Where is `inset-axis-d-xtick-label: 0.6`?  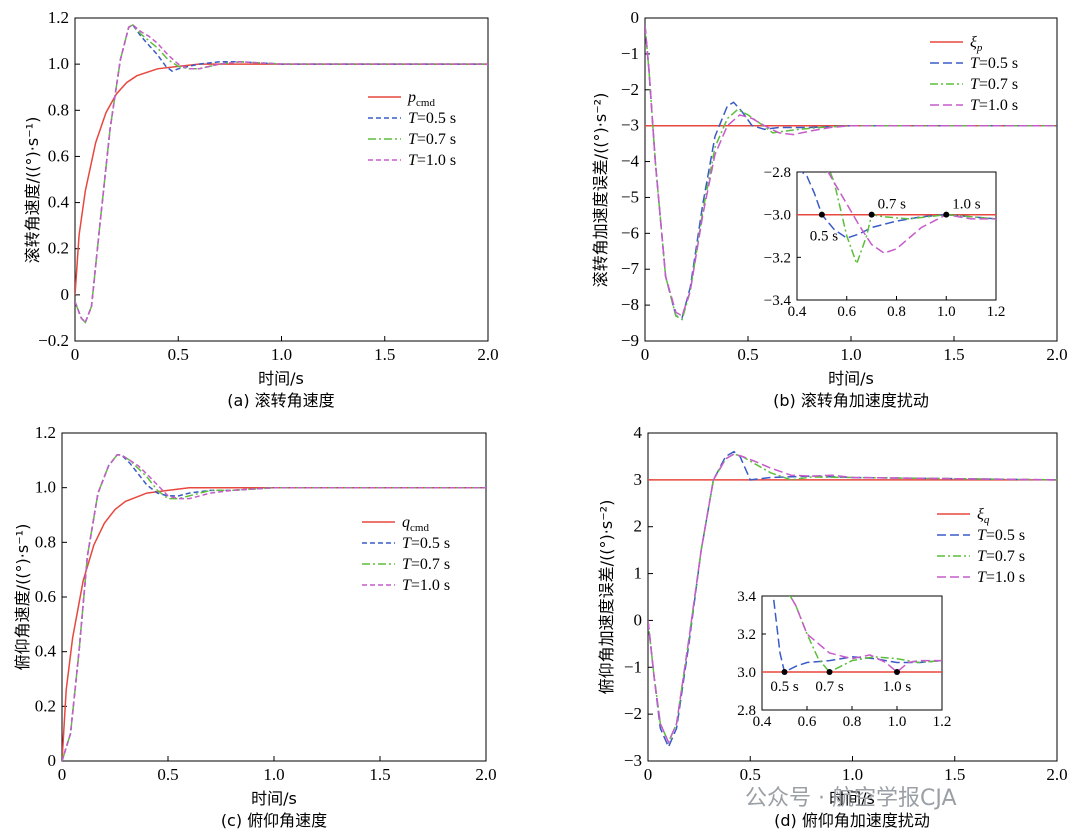 inset-axis-d-xtick-label: 0.6 is located at coordinates (807, 722).